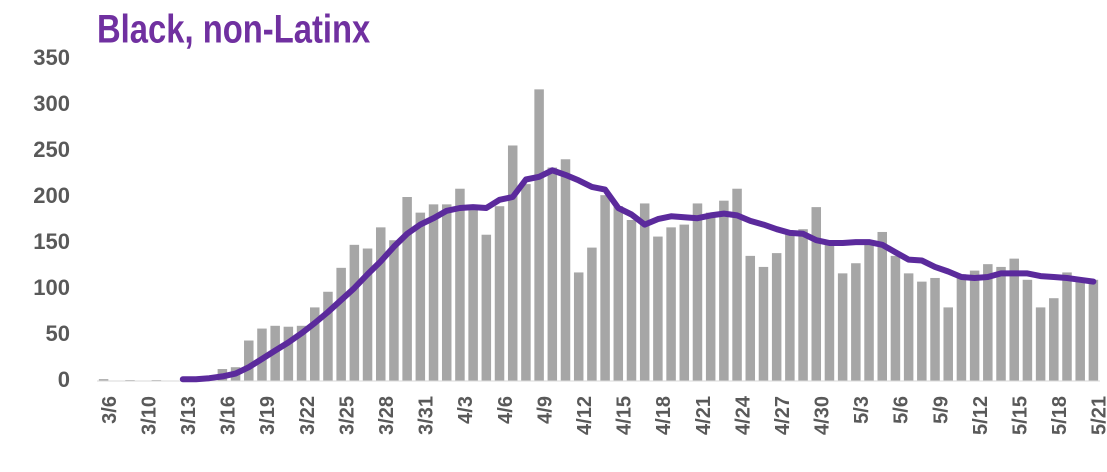 This screenshot has width=1107, height=472. Describe the element at coordinates (51, 287) in the screenshot. I see `y-tick-label: 100` at that location.